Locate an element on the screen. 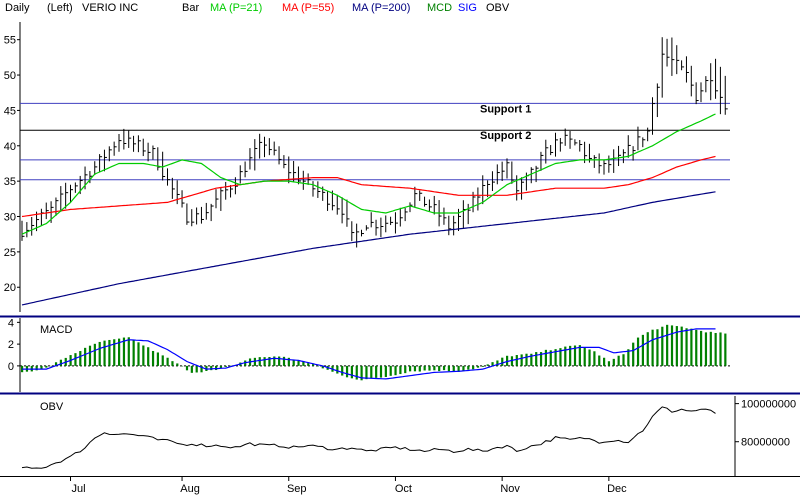 Image resolution: width=800 pixels, height=500 pixels. period-label: Daily is located at coordinates (17, 8).